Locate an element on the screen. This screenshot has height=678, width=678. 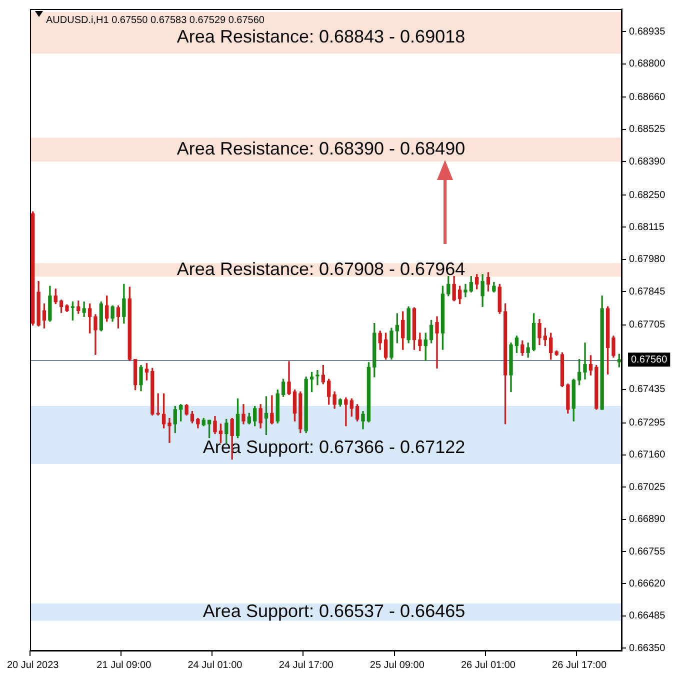
y-tick-label: 0.66620 is located at coordinates (647, 584).